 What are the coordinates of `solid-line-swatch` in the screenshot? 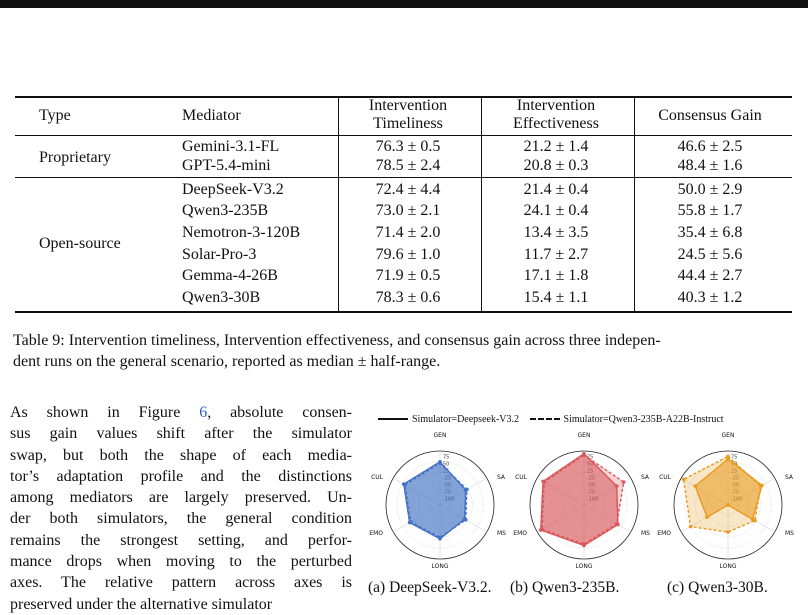 It's located at (393, 419).